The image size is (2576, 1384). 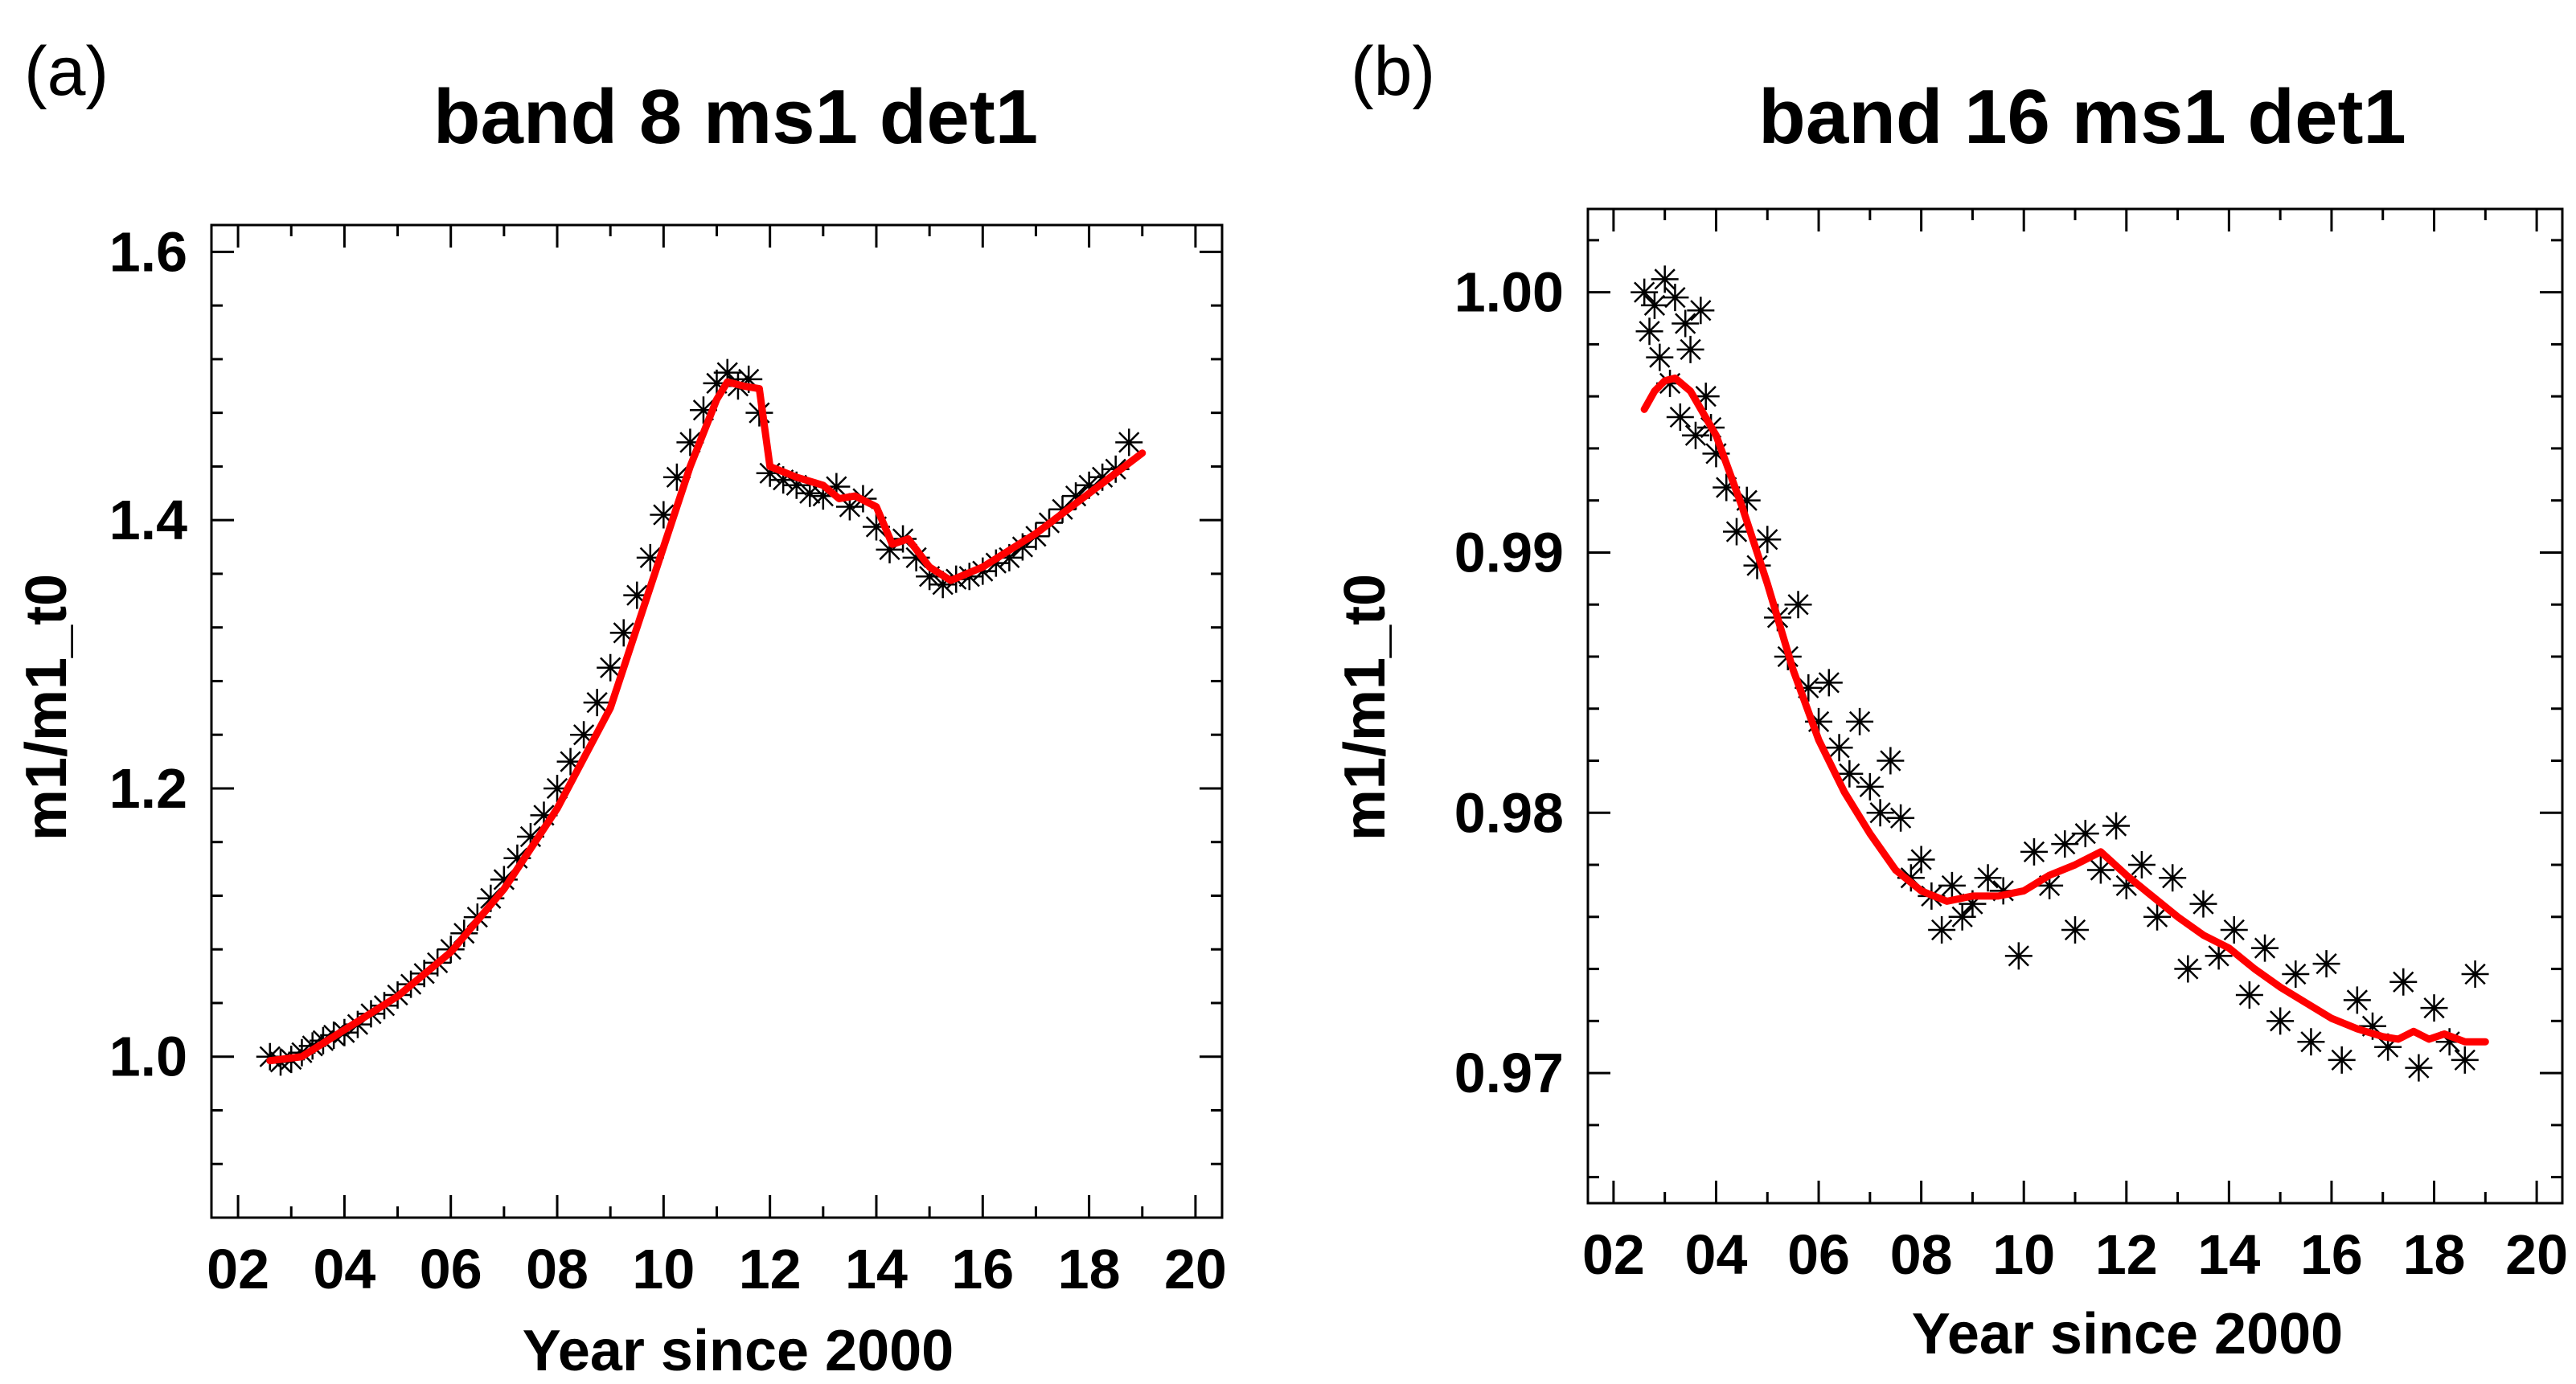 I want to click on panel-b-title: band 16 ms1 det1, so click(x=2082, y=117).